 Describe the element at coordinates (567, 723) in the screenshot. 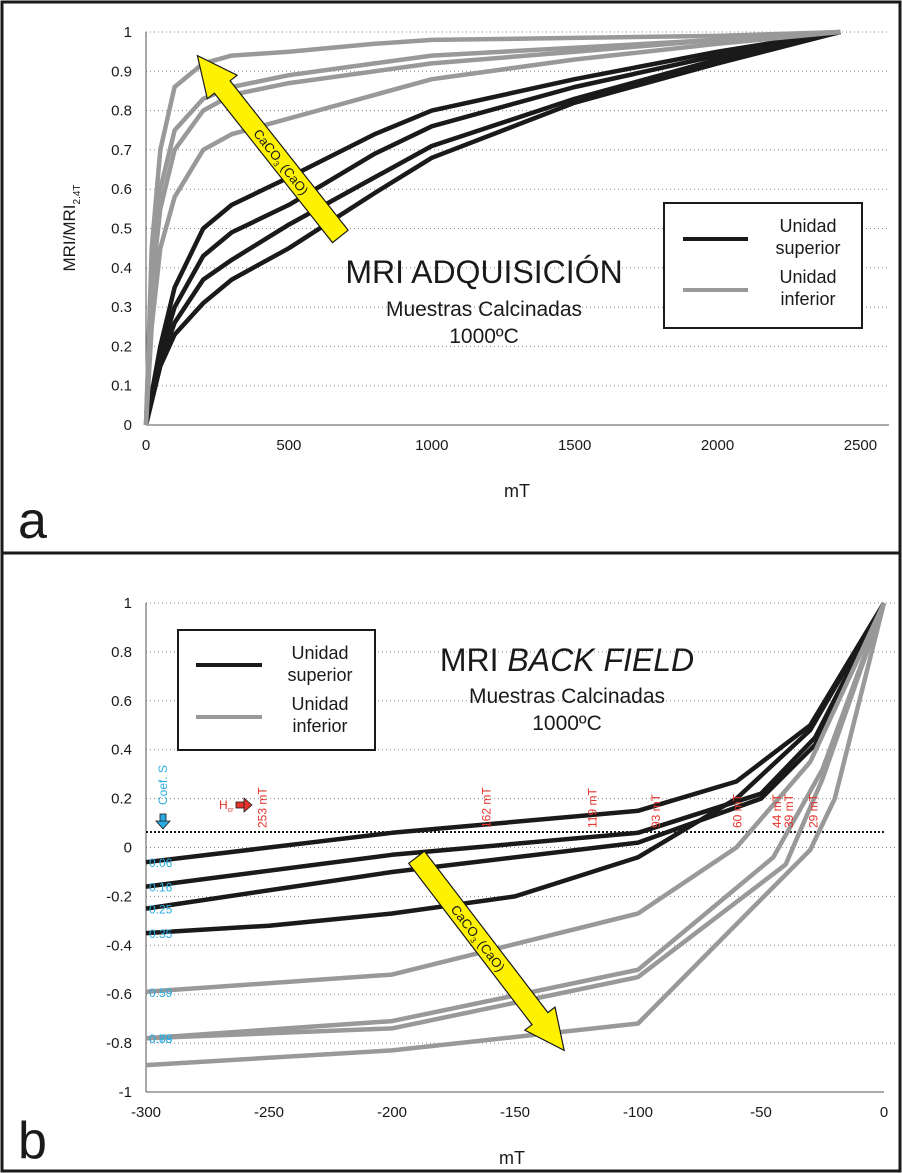

I see `chart-b-subtitle-2: 1000ºC` at that location.